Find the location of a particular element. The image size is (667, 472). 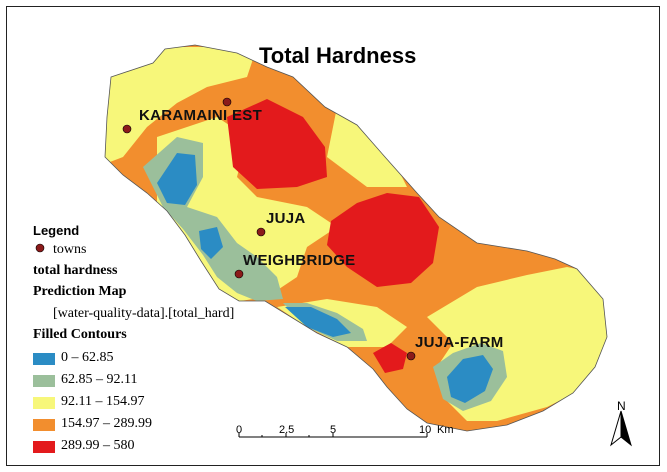

legend-field: [water-quality-data].[total_hard] is located at coordinates (144, 313).